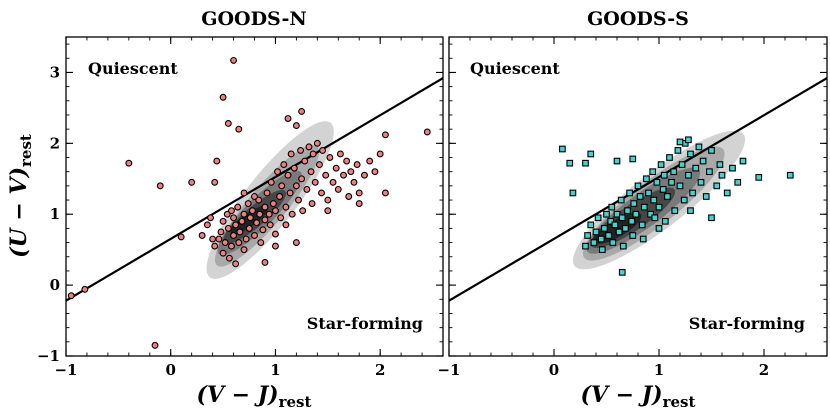  What do you see at coordinates (55, 143) in the screenshot?
I see `goods-n-y-tick-label: 2` at bounding box center [55, 143].